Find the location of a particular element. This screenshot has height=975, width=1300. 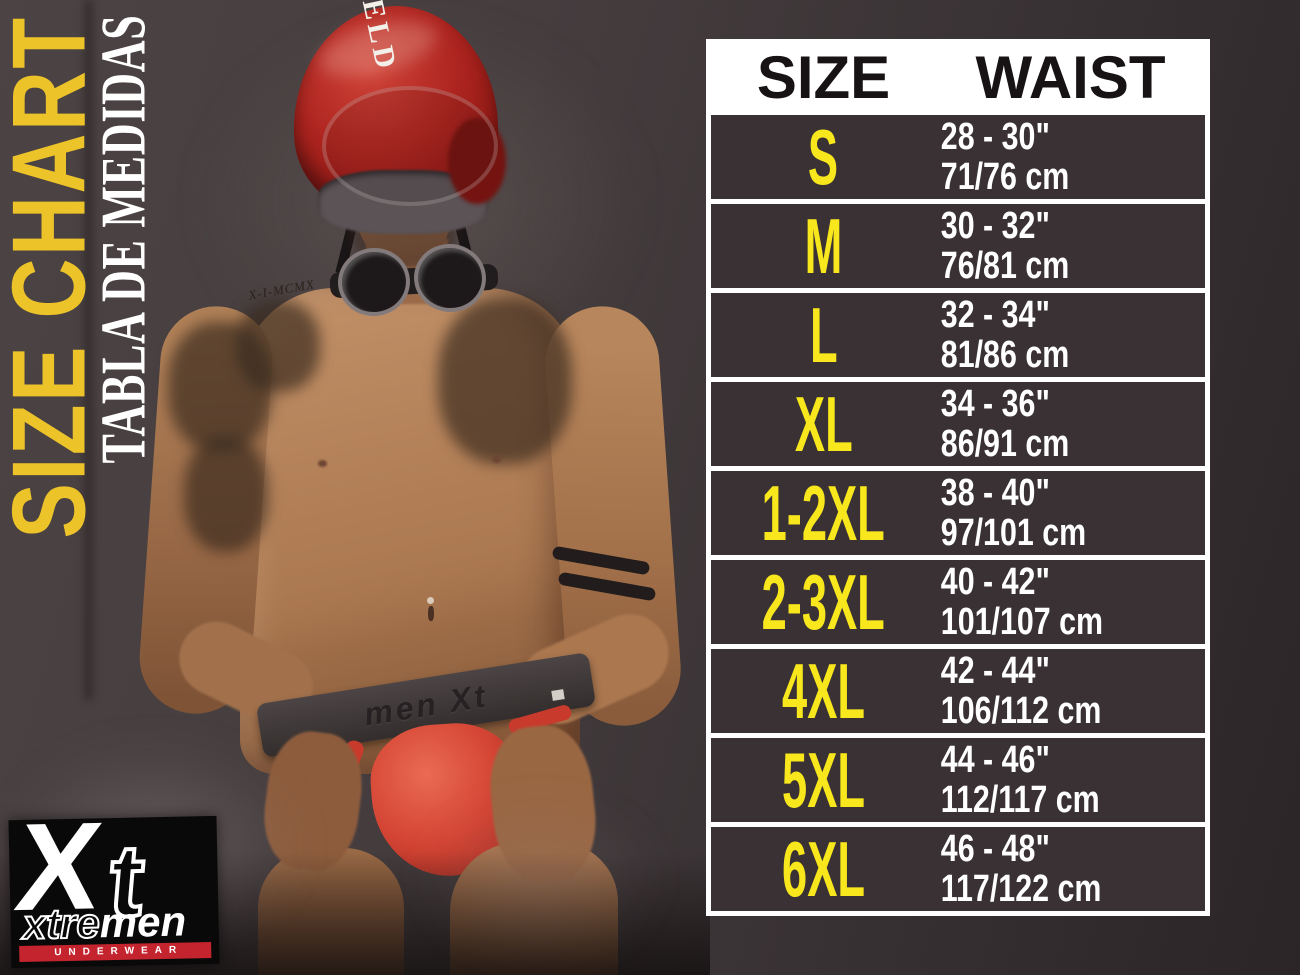

waist-value: 46 - 48" 117/122 cm is located at coordinates (1043, 869).